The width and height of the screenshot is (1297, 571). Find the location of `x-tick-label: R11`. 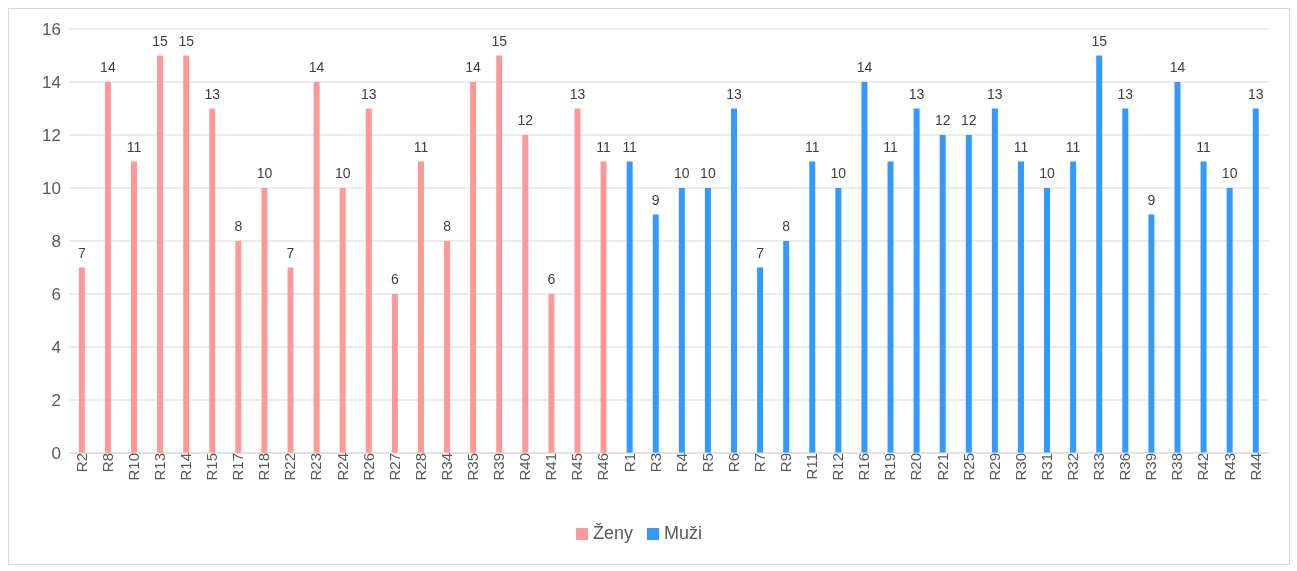

x-tick-label: R11 is located at coordinates (812, 466).